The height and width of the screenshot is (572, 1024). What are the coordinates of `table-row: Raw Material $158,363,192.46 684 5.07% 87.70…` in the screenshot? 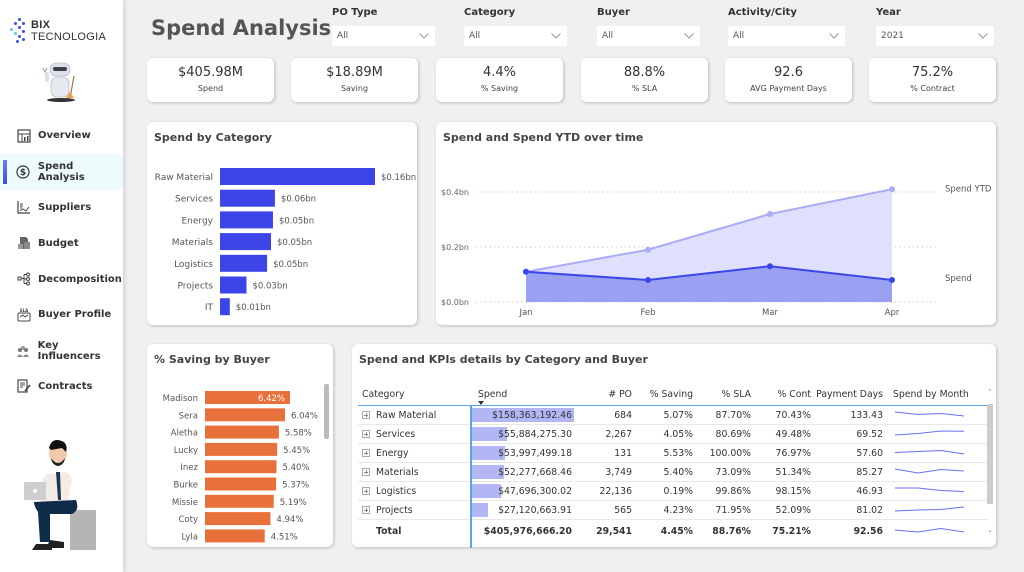 It's located at (673, 415).